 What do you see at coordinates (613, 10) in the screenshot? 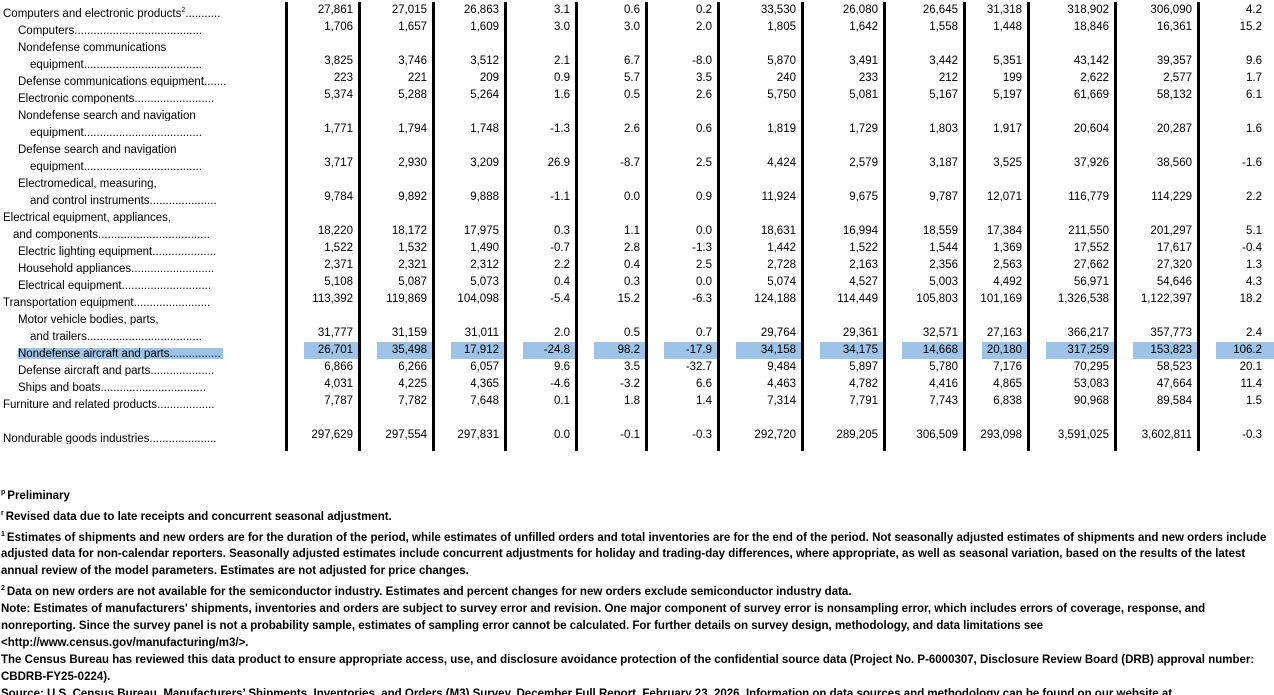
I see `value-cell: 0.6` at bounding box center [613, 10].